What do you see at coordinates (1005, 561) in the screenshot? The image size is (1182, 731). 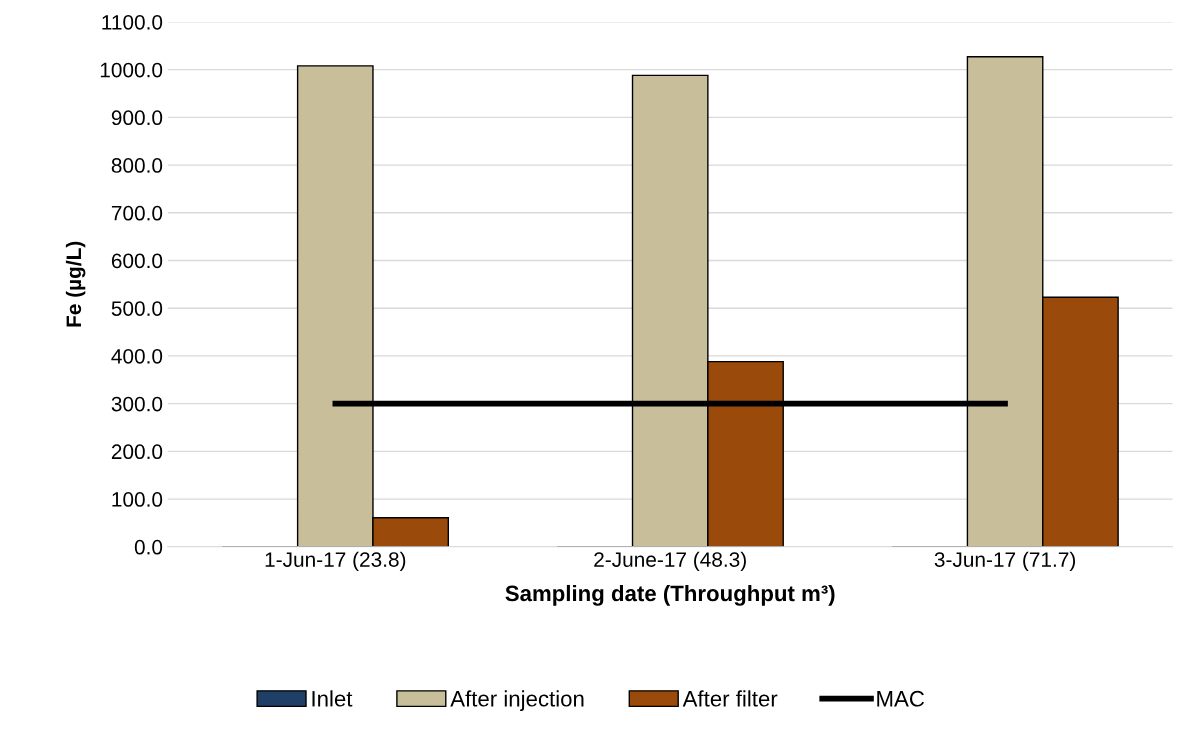 I see `x-tick-label: 3-Jun-17 (71.7)` at bounding box center [1005, 561].